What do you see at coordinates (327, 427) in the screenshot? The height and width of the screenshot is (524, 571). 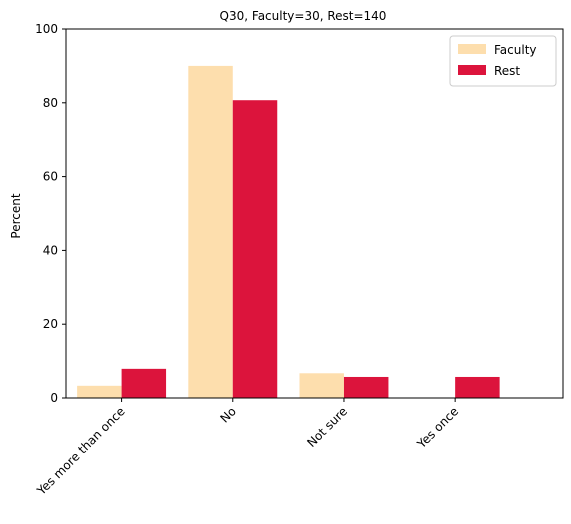 I see `x-tick-label: Not sure` at bounding box center [327, 427].